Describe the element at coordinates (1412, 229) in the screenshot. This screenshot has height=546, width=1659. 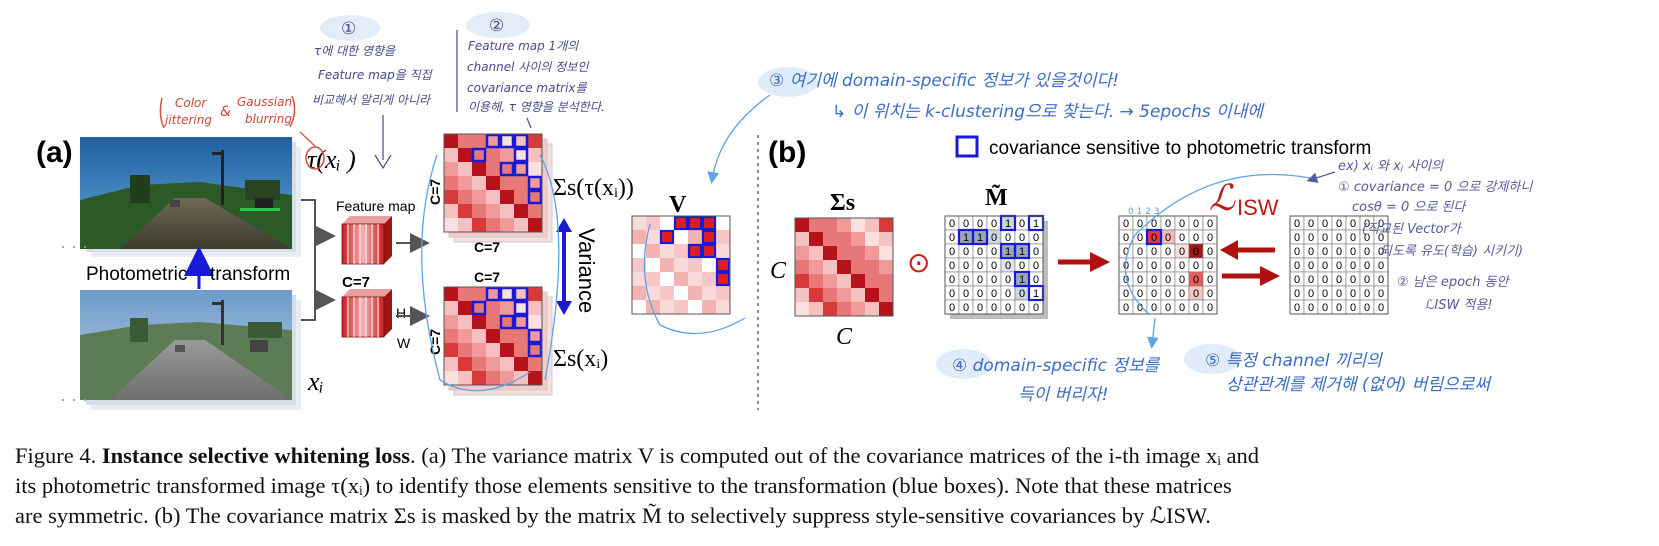
I see `svg-text: (직교된 Vector가` at that location.